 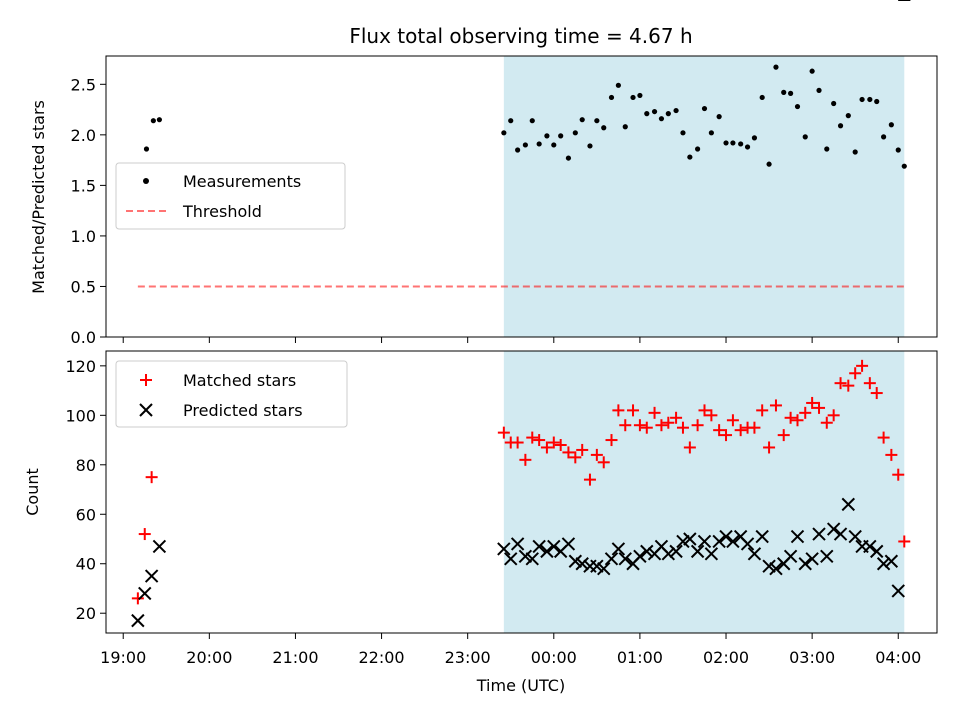 I want to click on legend-label-predicted-stars: Predicted stars, so click(x=243, y=410).